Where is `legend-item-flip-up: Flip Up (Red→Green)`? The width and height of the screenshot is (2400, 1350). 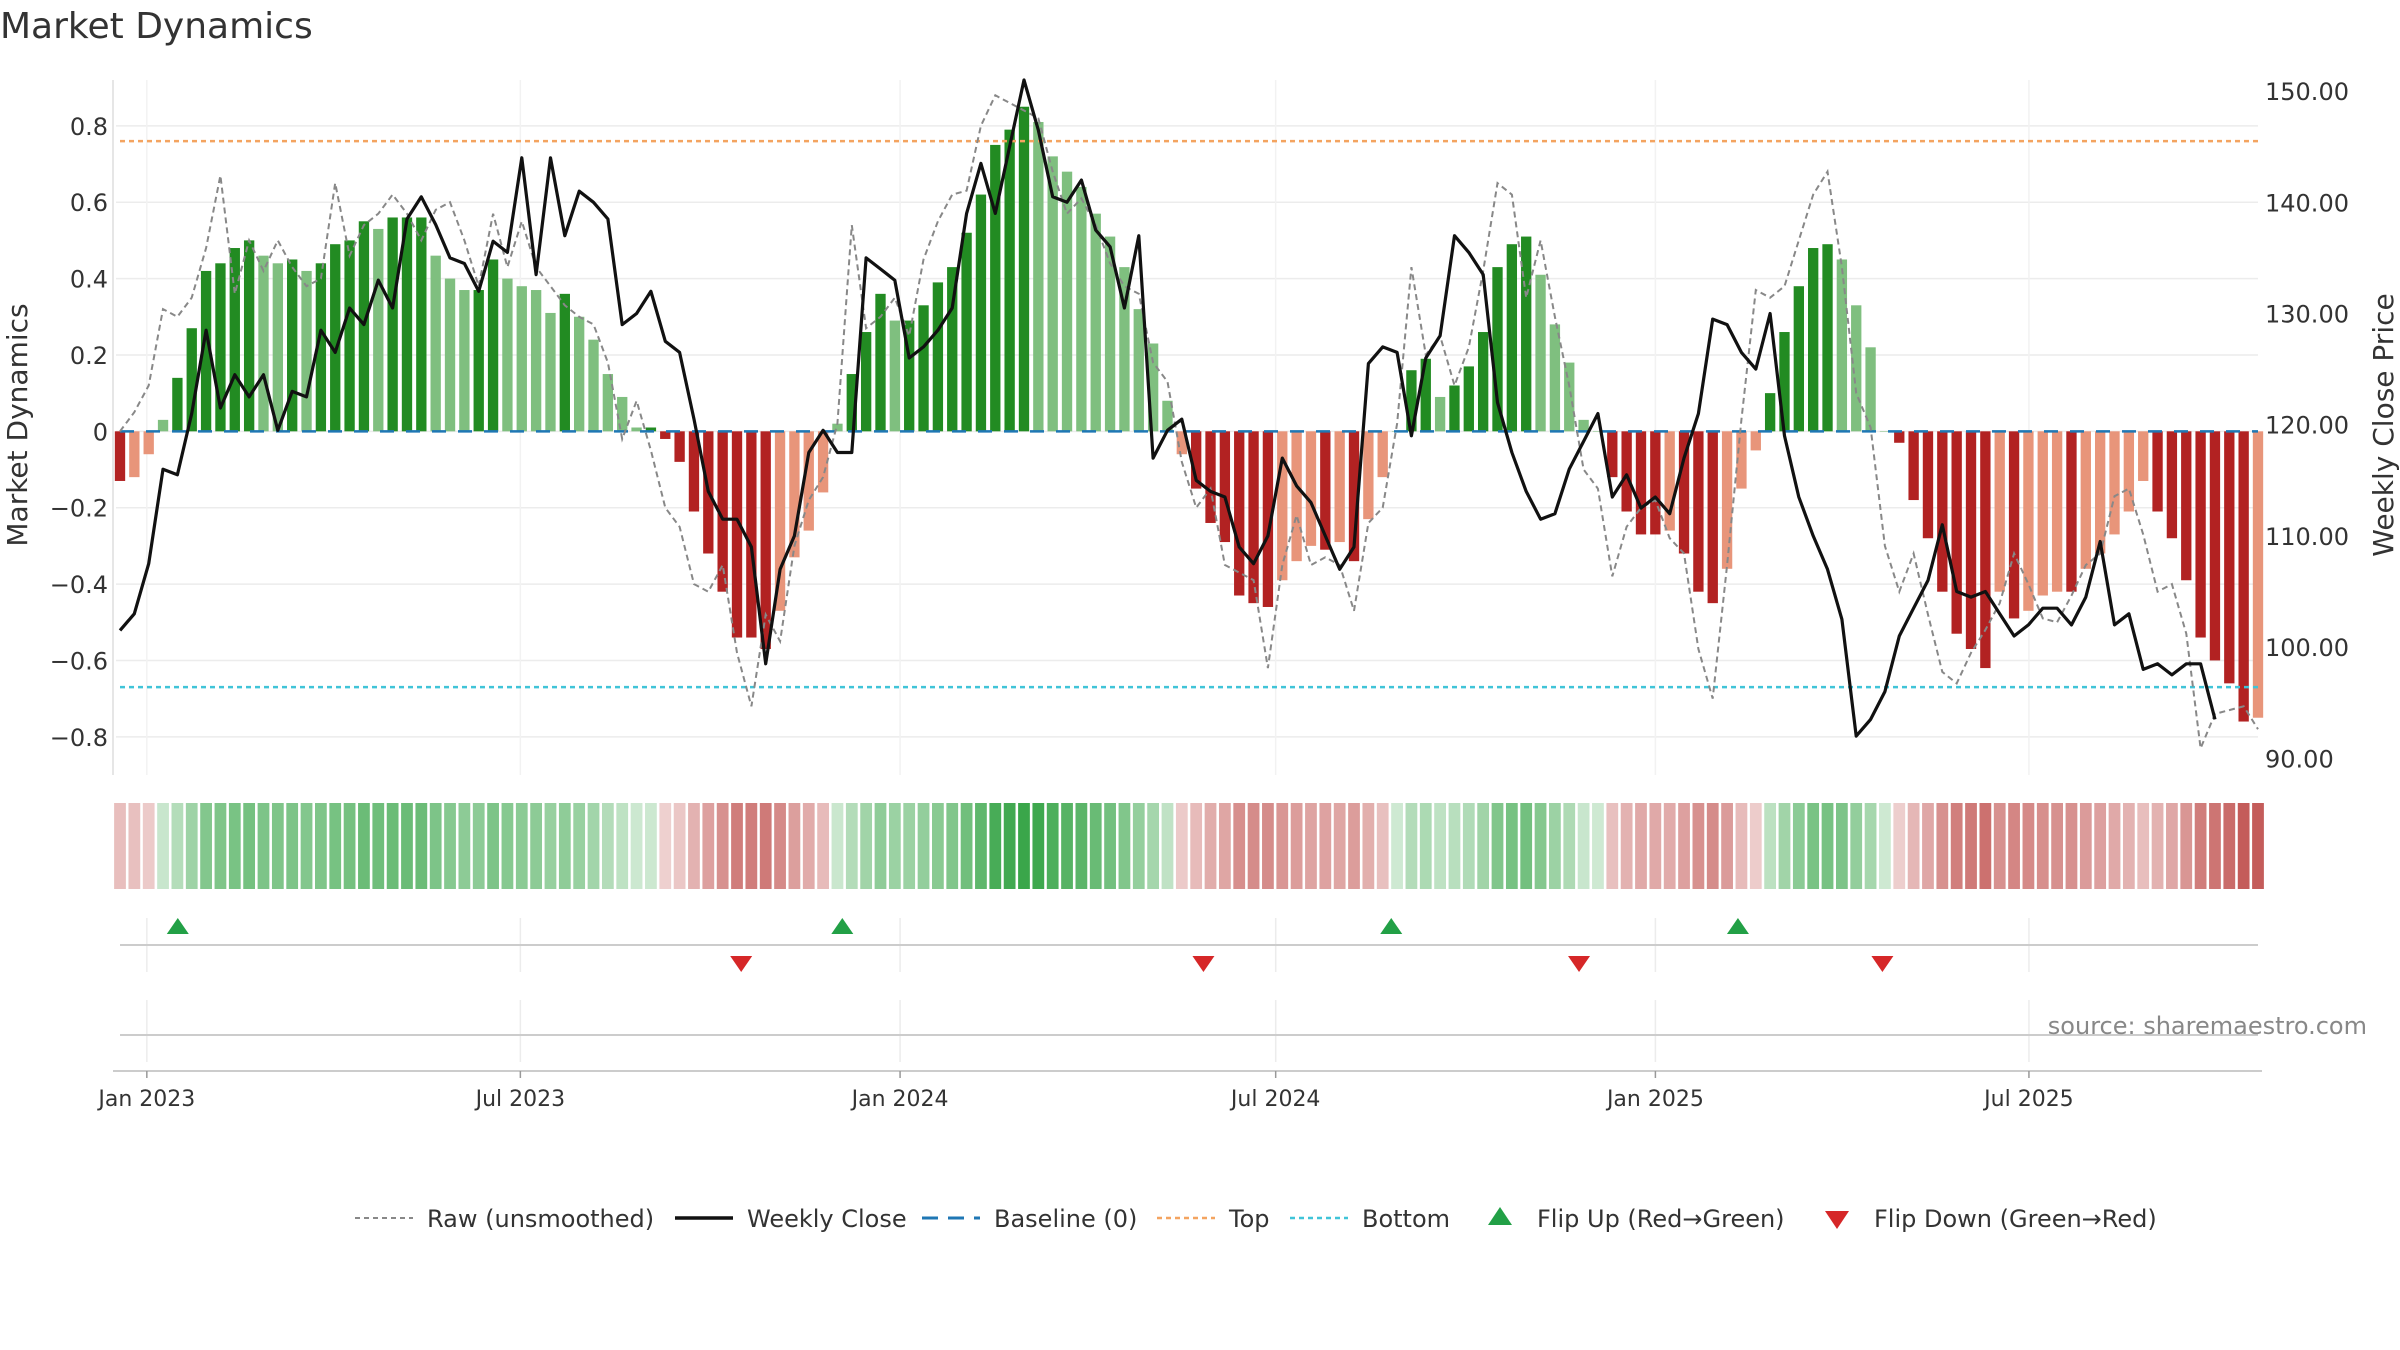 legend-item-flip-up: Flip Up (Red→Green) is located at coordinates (1636, 1219).